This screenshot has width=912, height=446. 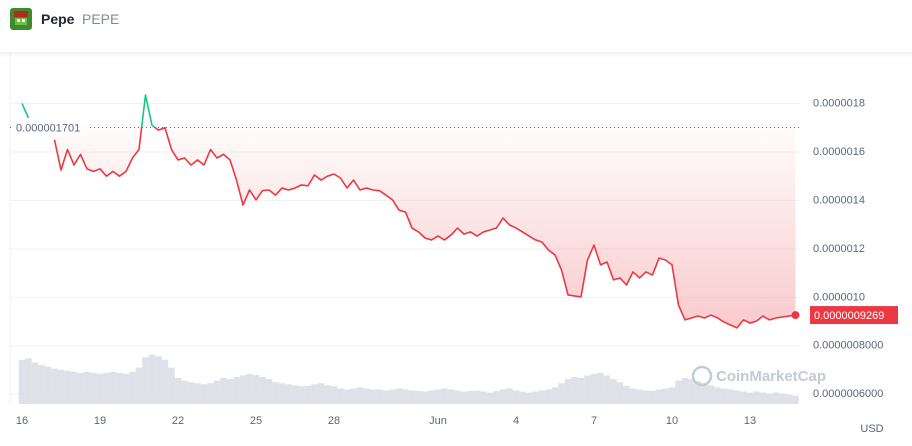 What do you see at coordinates (839, 249) in the screenshot?
I see `y-tick-label: 0.0000012` at bounding box center [839, 249].